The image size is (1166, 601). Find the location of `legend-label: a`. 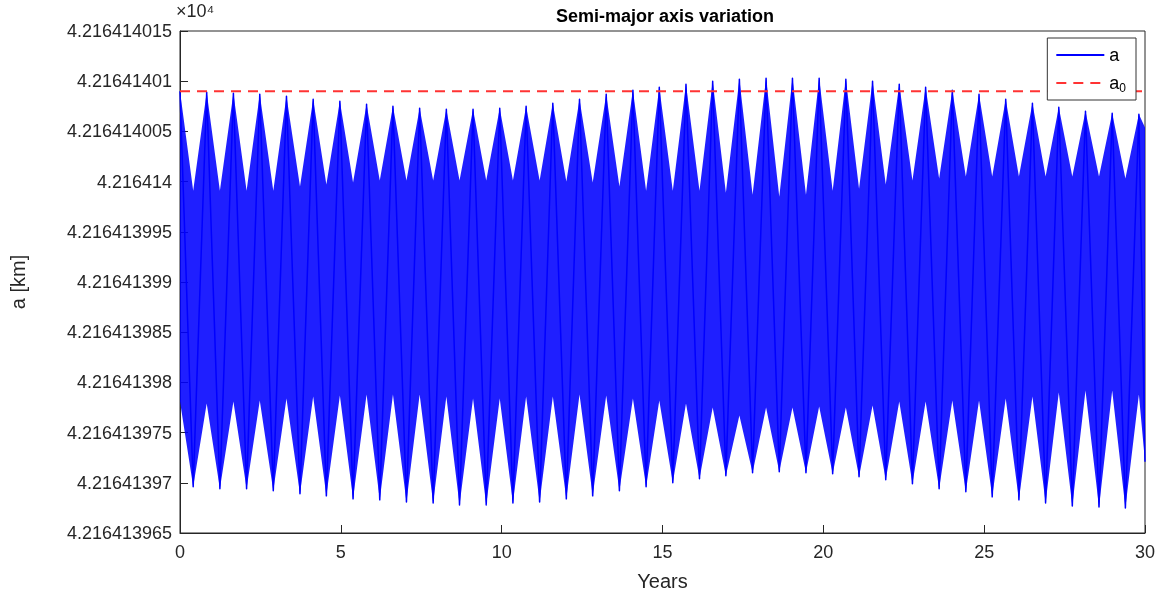

legend-label: a is located at coordinates (1115, 55).